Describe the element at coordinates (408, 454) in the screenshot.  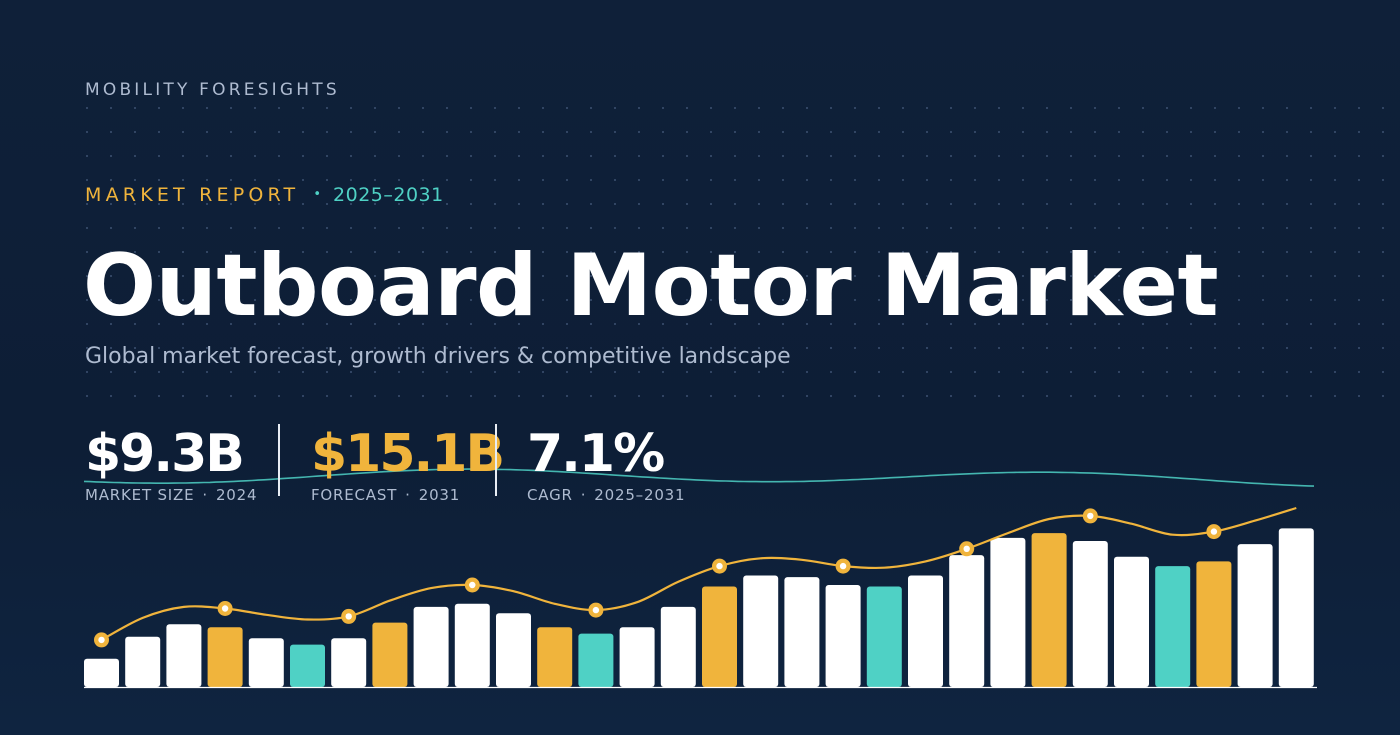
I see `stat-value: $15.1B` at that location.